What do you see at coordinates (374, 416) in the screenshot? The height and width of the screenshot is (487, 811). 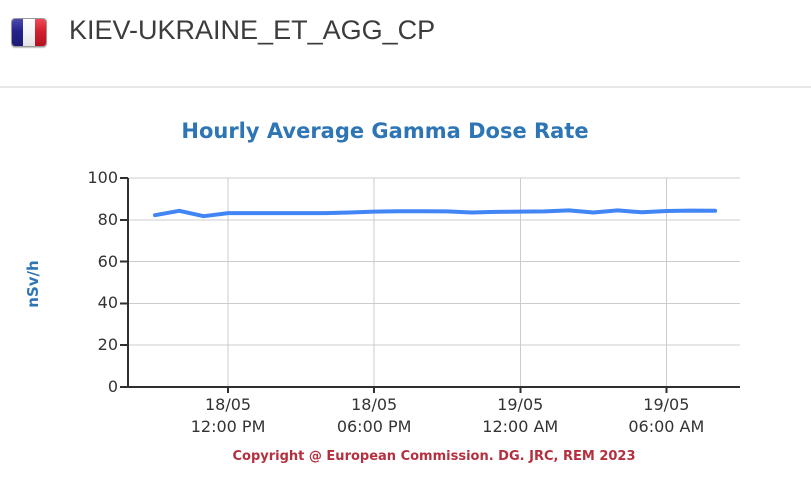 I see `x-tick-label: 18/05 06:00 PM` at bounding box center [374, 416].